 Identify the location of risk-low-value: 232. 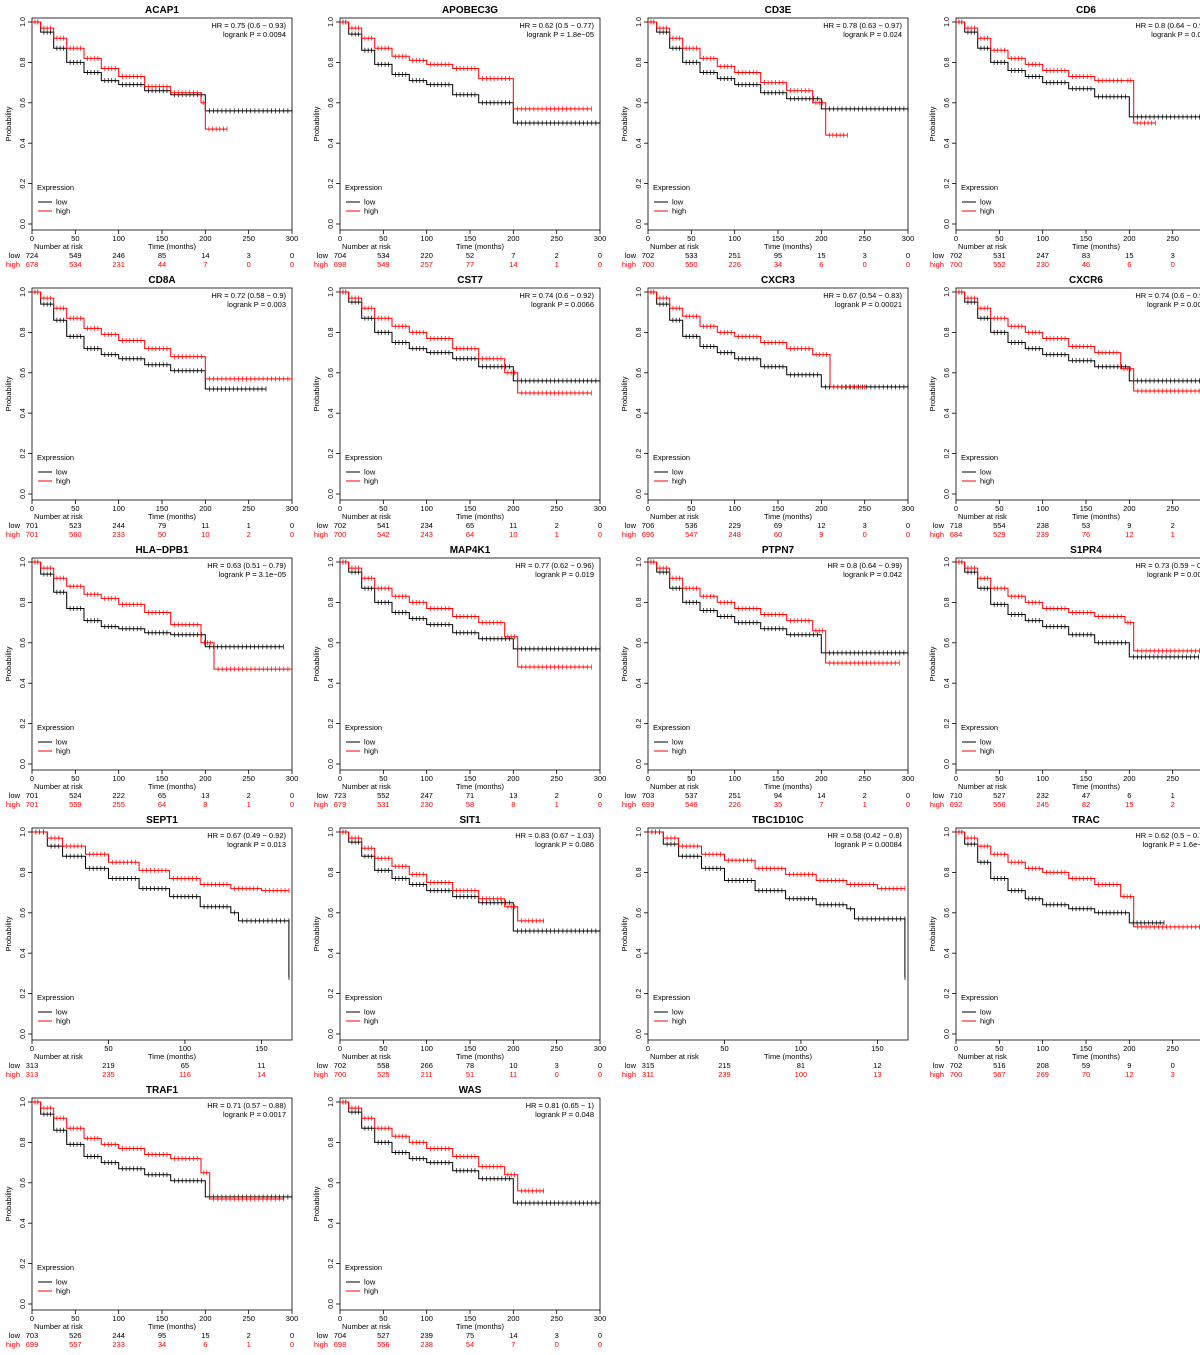
(1042, 795).